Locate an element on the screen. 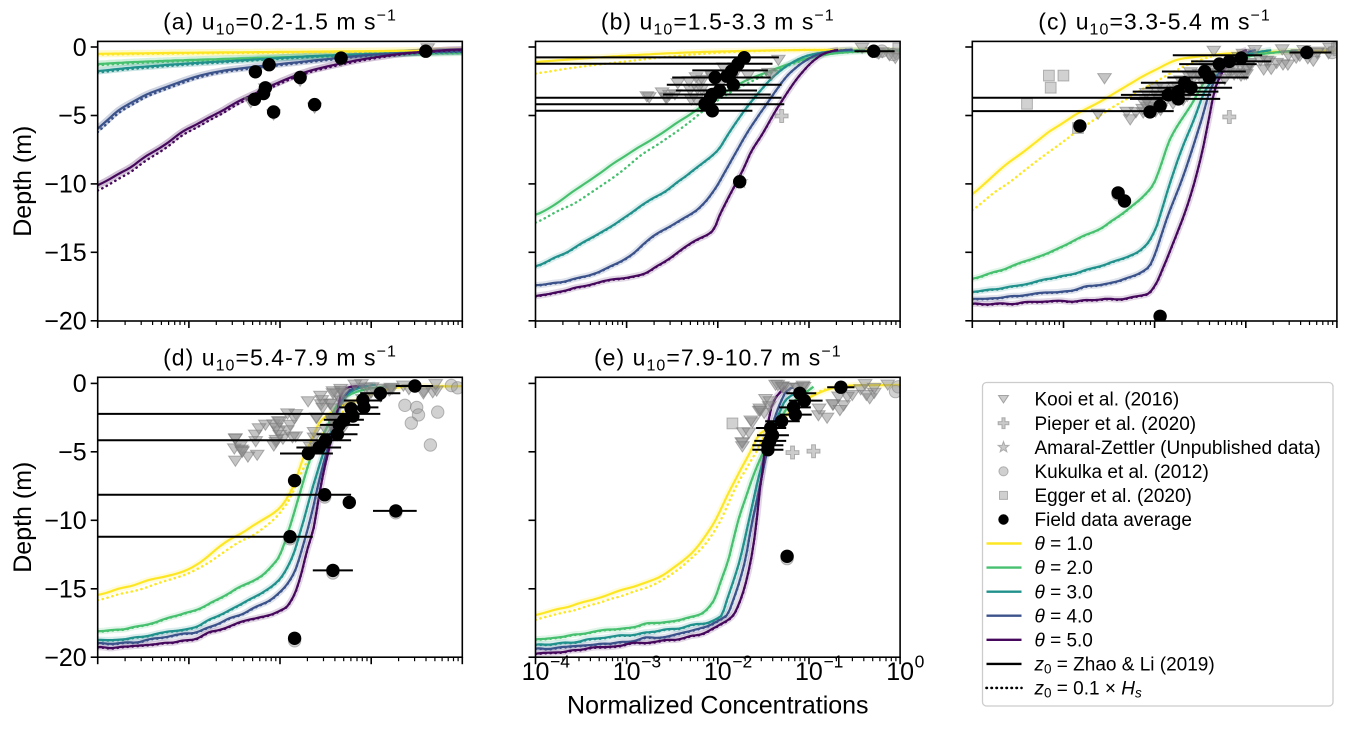 Image resolution: width=1351 pixels, height=733 pixels. svg-text: θ = 5.0 is located at coordinates (1064, 640).